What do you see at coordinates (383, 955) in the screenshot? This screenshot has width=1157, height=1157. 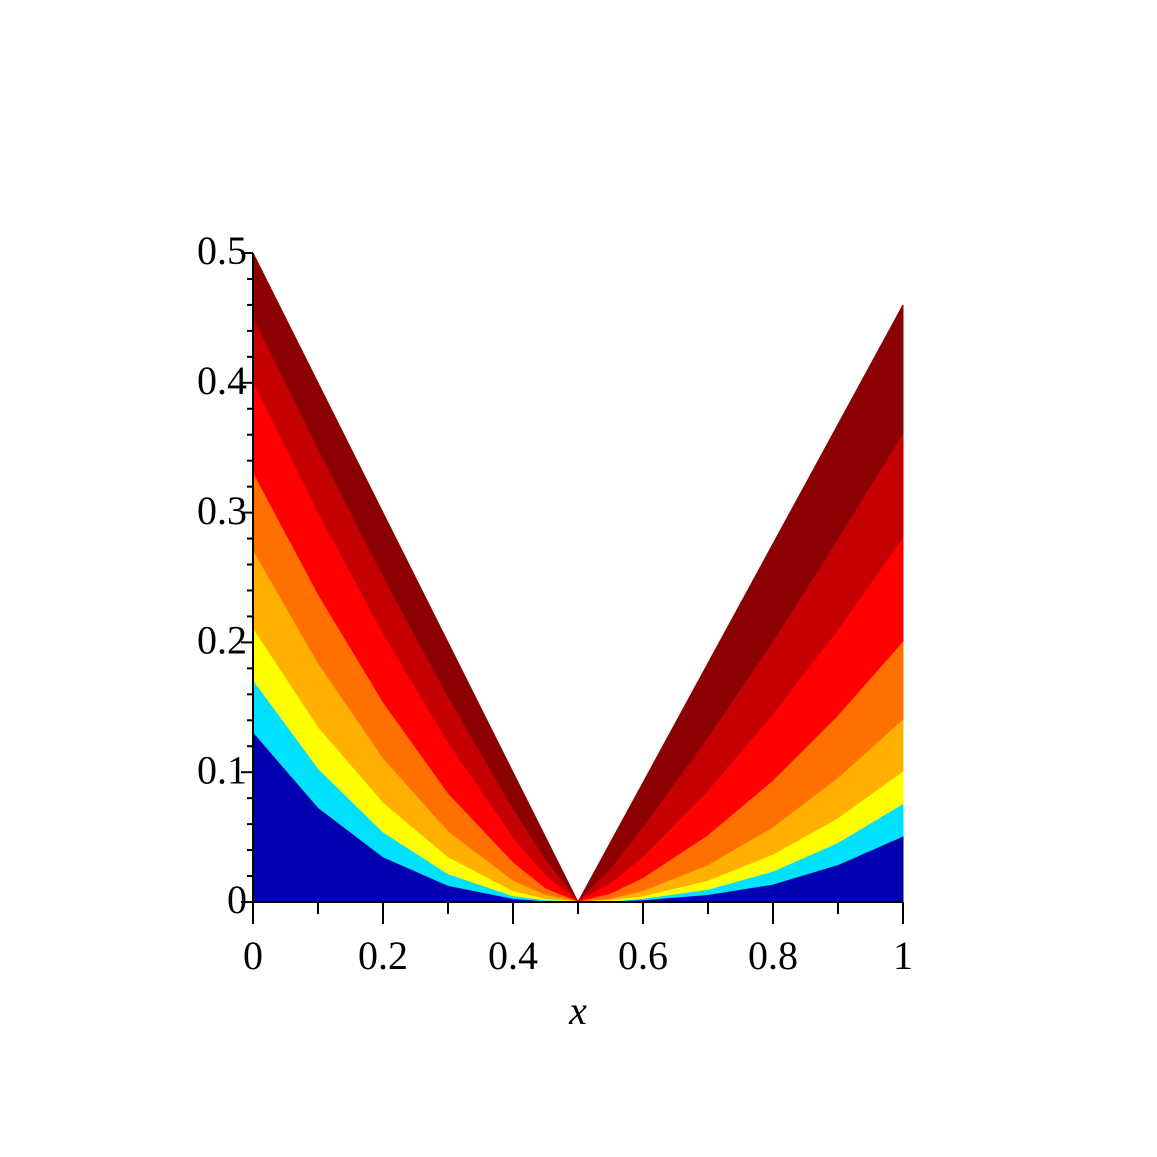 I see `x-tick-label: 0.2` at bounding box center [383, 955].